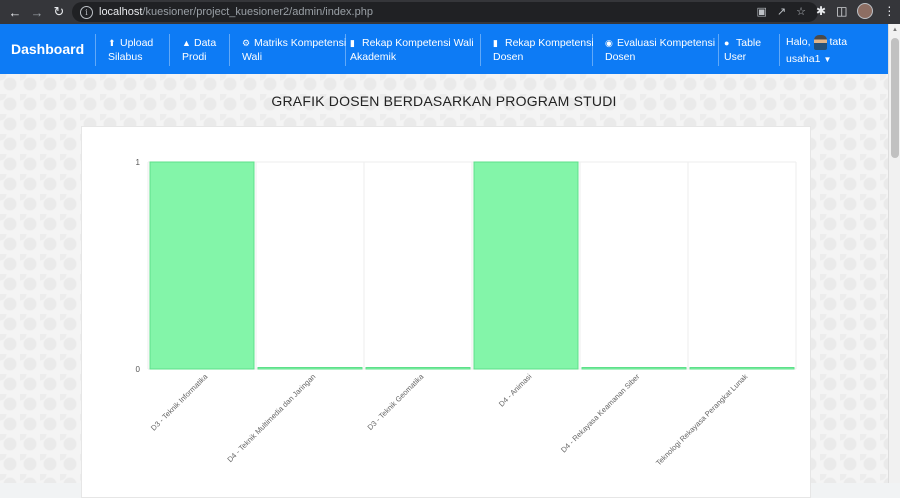  Describe the element at coordinates (179, 401) in the screenshot. I see `x-tick-label: D3 - Teknik Informatika` at that location.